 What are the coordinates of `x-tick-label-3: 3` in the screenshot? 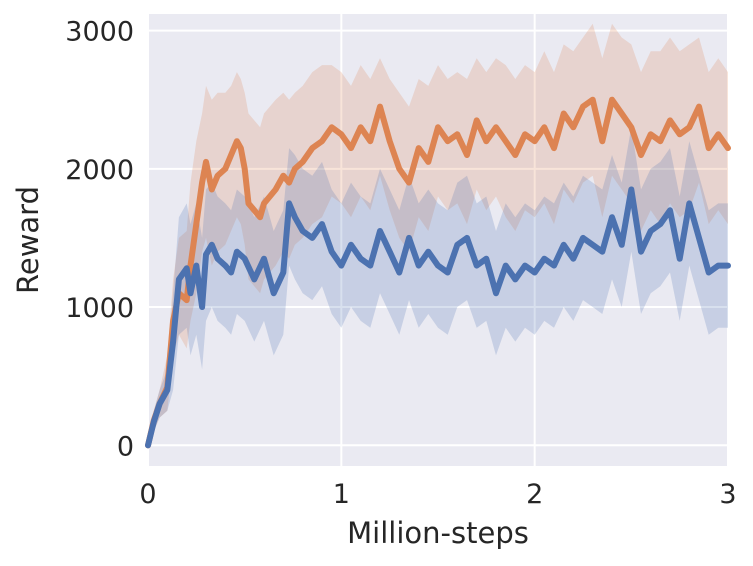 It's located at (727, 494).